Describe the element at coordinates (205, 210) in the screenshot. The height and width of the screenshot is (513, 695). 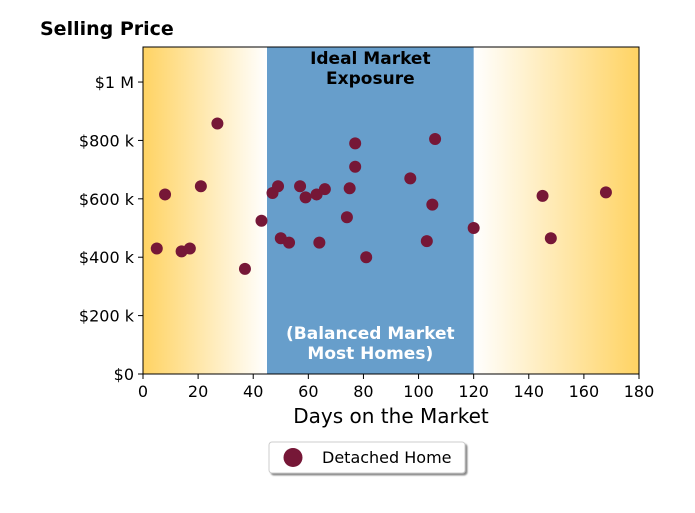
I see `left-gradient-region` at that location.